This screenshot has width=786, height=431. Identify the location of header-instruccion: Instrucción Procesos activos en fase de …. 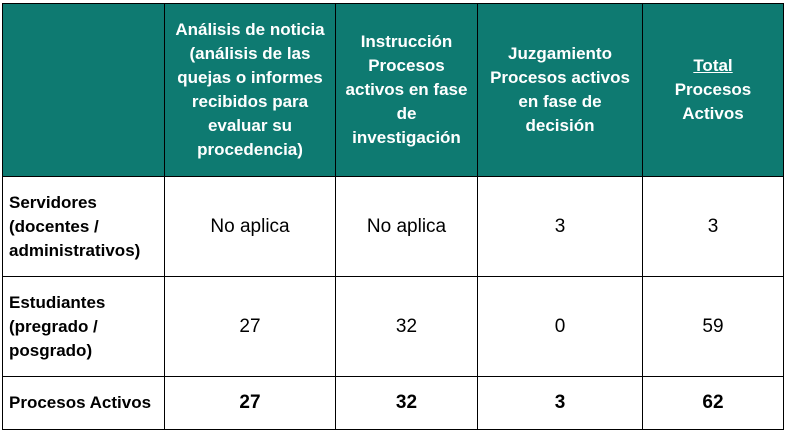
(406, 90).